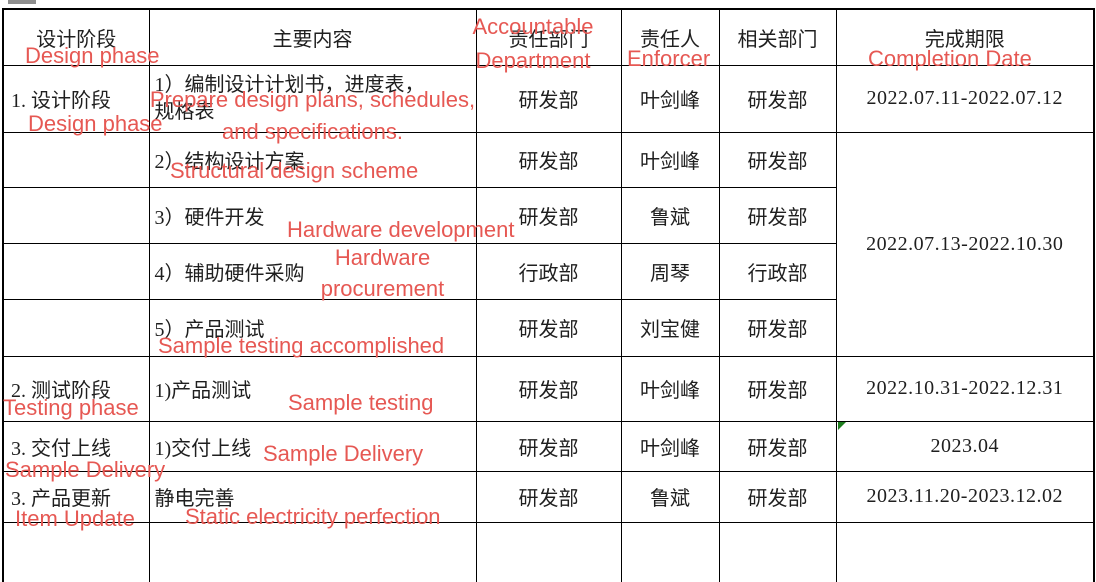 The image size is (1096, 582). I want to click on content-line-1: 1）编制设计计划书，进度表，, so click(289, 84).